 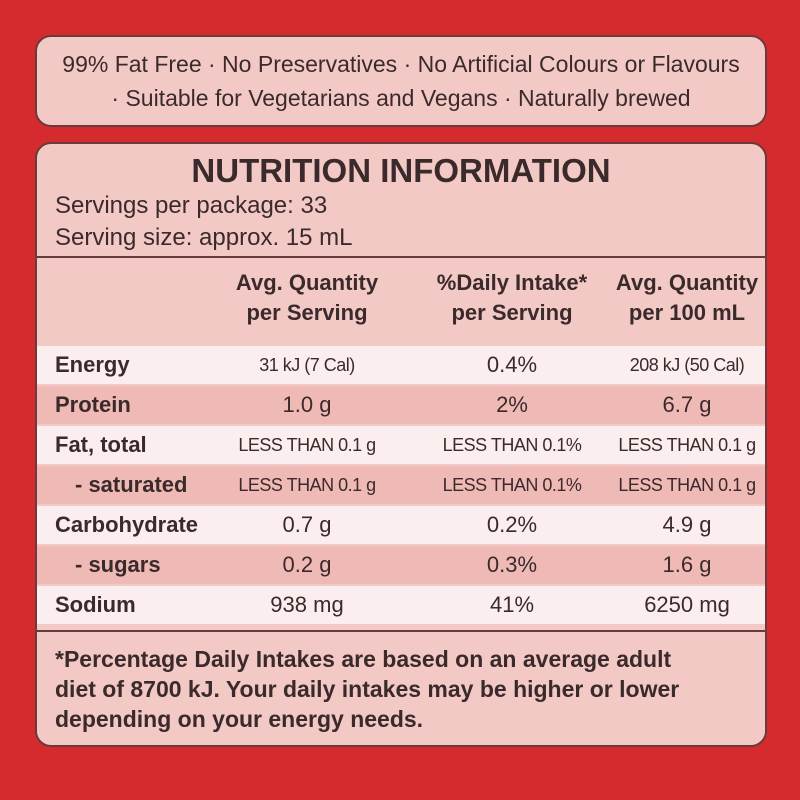 What do you see at coordinates (401, 405) in the screenshot?
I see `table-row: Protein 1.0 g 2% 6.7 g` at bounding box center [401, 405].